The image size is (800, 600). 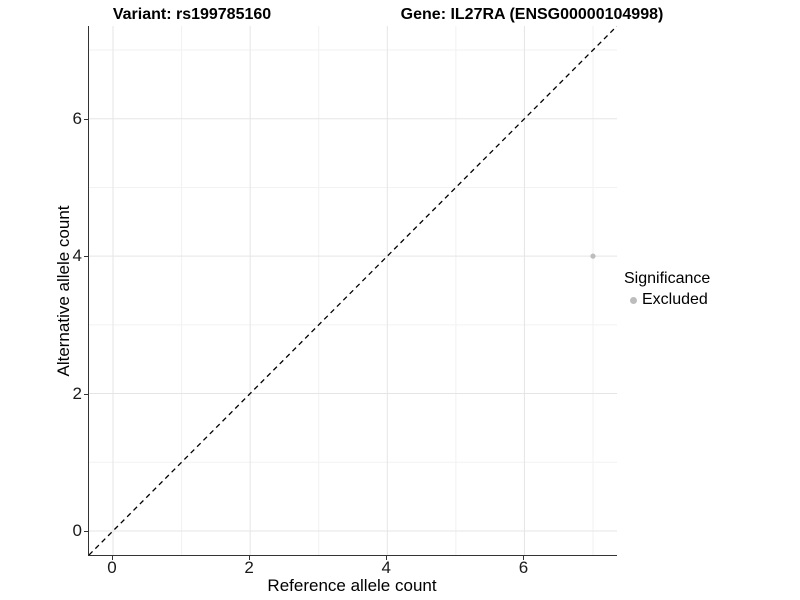 I want to click on legend-entry-label: Excluded, so click(x=675, y=299).